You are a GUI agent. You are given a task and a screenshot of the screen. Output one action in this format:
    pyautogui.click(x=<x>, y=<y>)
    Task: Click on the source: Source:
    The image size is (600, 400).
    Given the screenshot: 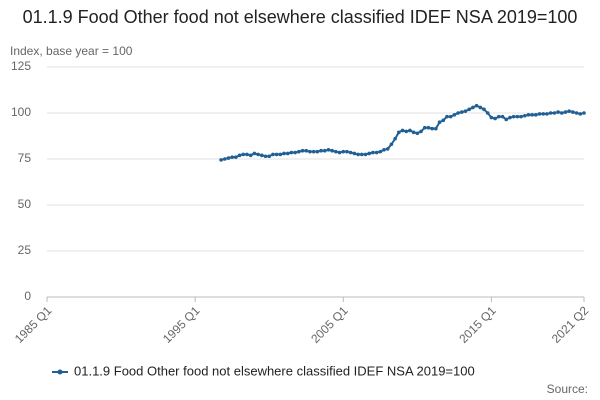 What is the action you would take?
    pyautogui.click(x=567, y=389)
    